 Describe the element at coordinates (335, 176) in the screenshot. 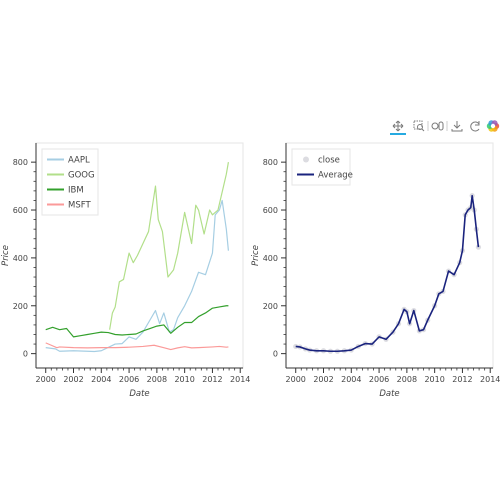

I see `legend-label-average: Average` at that location.